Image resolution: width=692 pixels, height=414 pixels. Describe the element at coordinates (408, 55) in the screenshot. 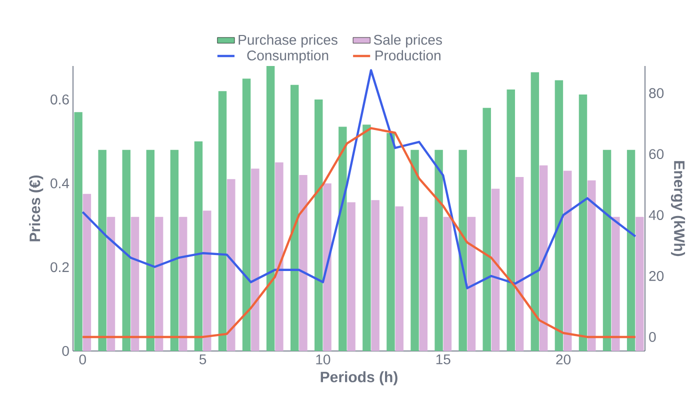

I see `legend-label: Production` at that location.